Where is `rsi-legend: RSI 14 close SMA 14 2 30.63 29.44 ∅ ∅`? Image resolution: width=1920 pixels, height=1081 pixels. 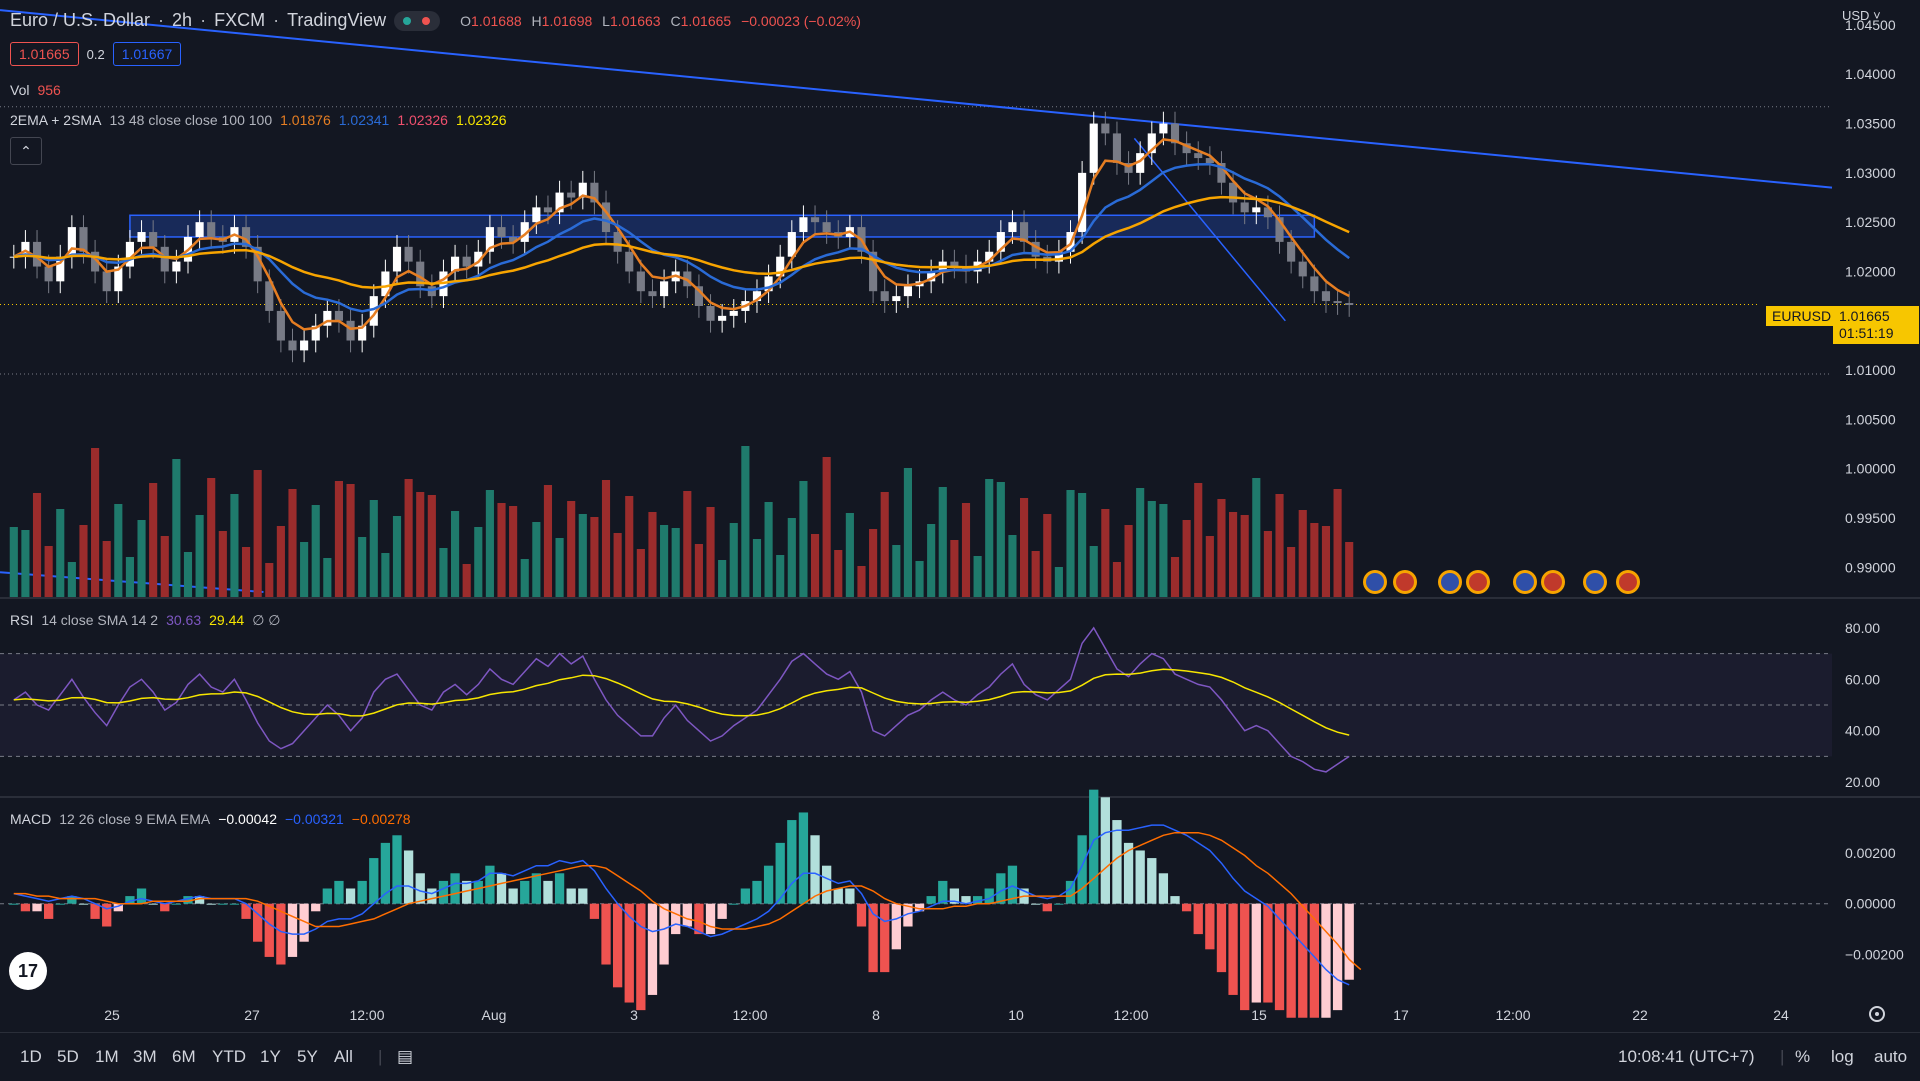 rsi-legend: RSI 14 close SMA 14 2 30.63 29.44 ∅ ∅ is located at coordinates (145, 620).